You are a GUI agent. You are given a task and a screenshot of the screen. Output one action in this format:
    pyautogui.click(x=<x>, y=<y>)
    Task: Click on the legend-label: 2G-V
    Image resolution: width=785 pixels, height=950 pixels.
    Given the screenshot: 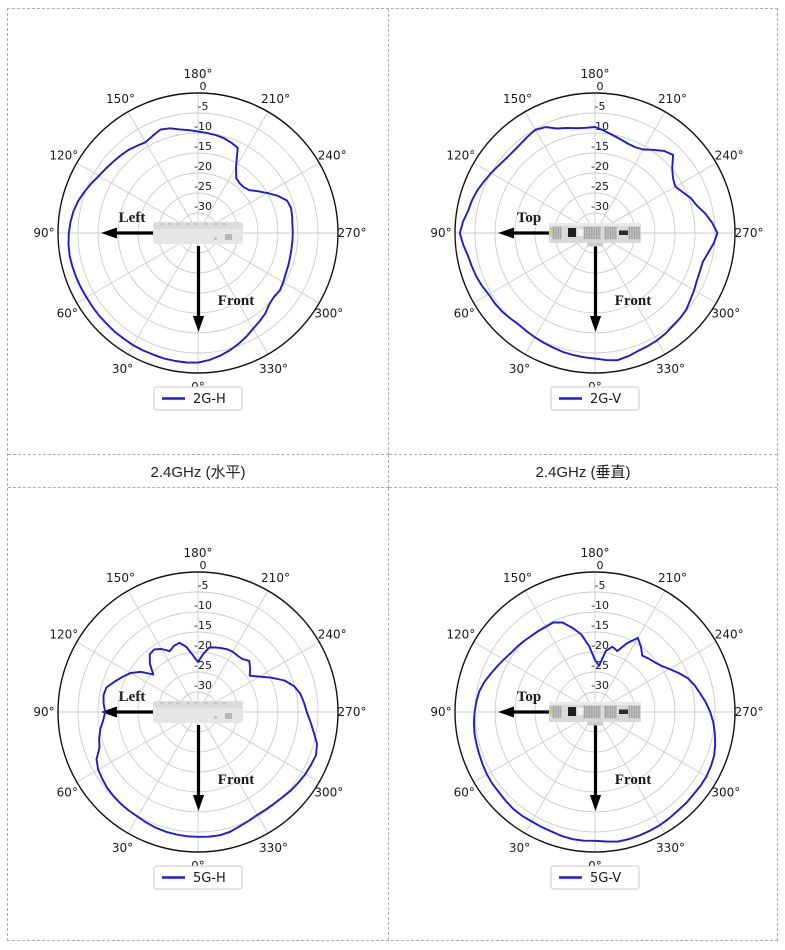 What is the action you would take?
    pyautogui.click(x=605, y=399)
    